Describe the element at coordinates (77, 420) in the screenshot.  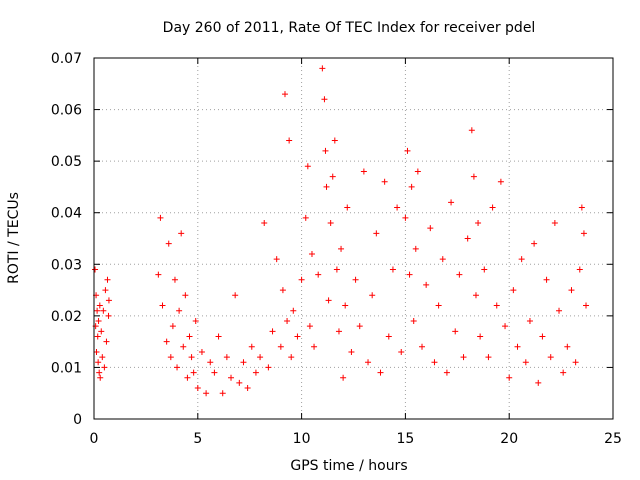
I see `y-tick-label: 0` at that location.